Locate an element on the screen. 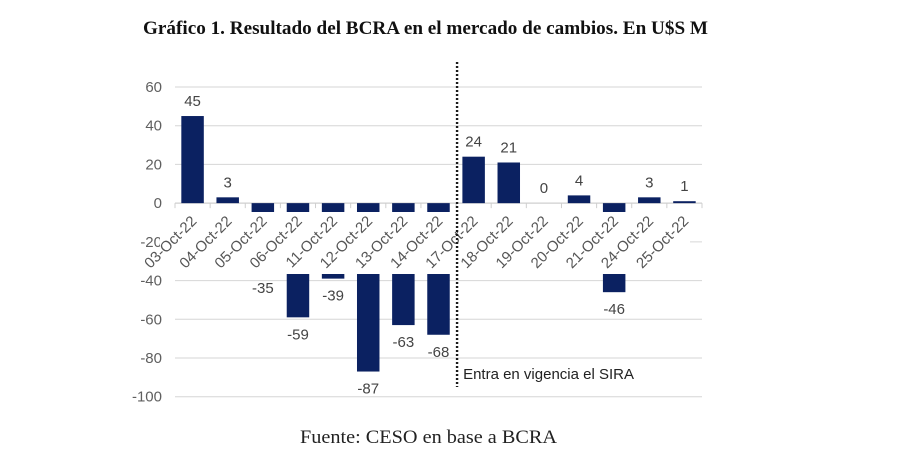  y-tick-label: 0 is located at coordinates (158, 203).